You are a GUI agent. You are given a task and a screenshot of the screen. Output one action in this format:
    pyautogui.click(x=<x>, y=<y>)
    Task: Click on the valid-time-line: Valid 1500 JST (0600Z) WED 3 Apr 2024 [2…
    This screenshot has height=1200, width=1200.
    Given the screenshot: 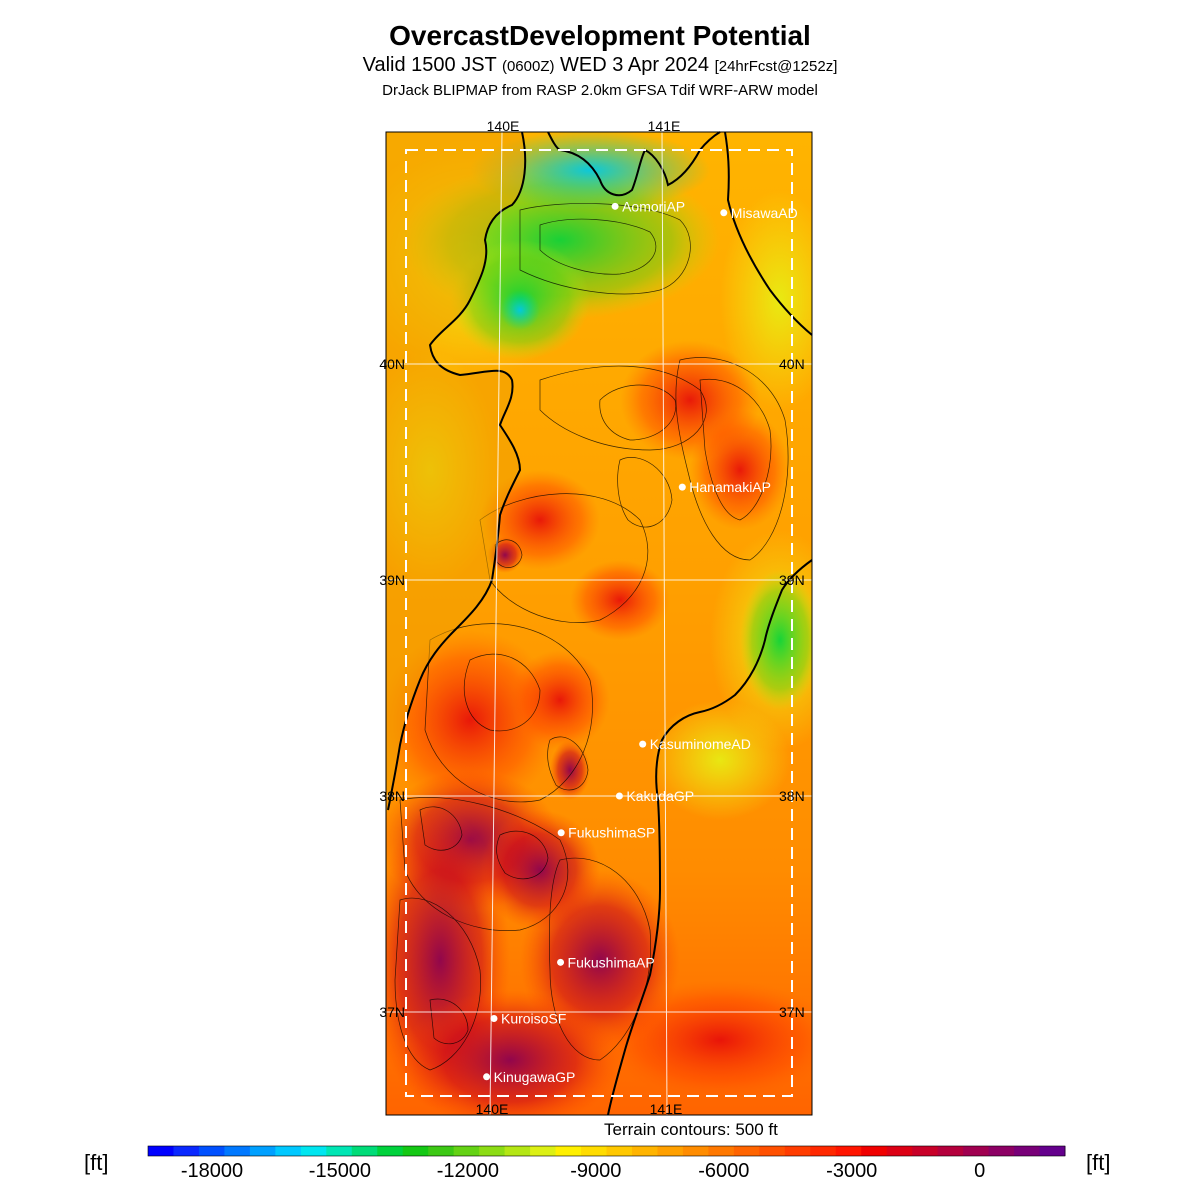 What is the action you would take?
    pyautogui.click(x=600, y=65)
    